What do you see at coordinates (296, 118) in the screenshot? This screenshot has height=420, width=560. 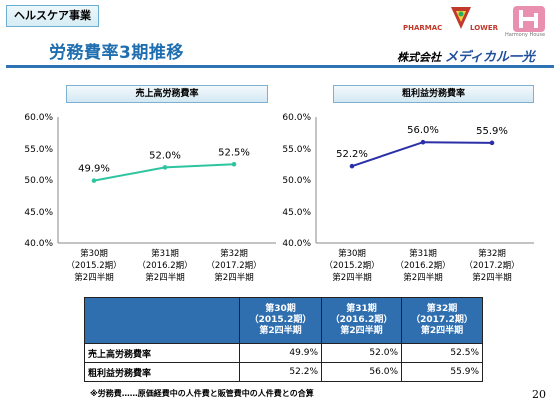 I see `chart-right-y-tick: 60.0%` at bounding box center [296, 118].